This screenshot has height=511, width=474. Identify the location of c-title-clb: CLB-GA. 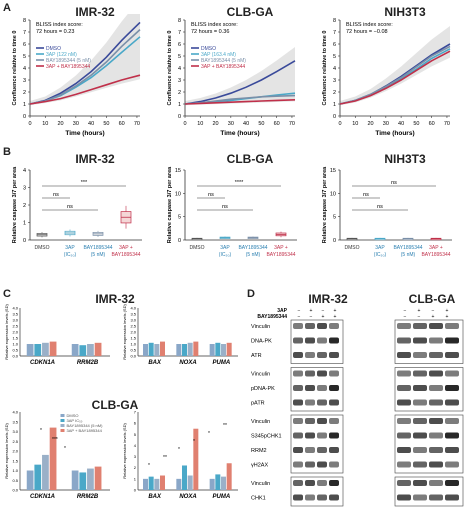
(115, 405).